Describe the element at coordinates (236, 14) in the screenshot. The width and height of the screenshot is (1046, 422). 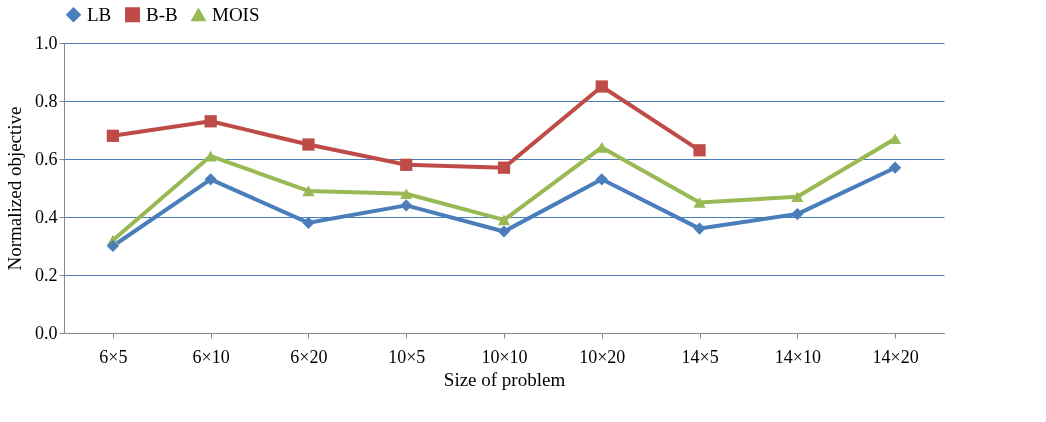
I see `legend-label: MOIS` at that location.